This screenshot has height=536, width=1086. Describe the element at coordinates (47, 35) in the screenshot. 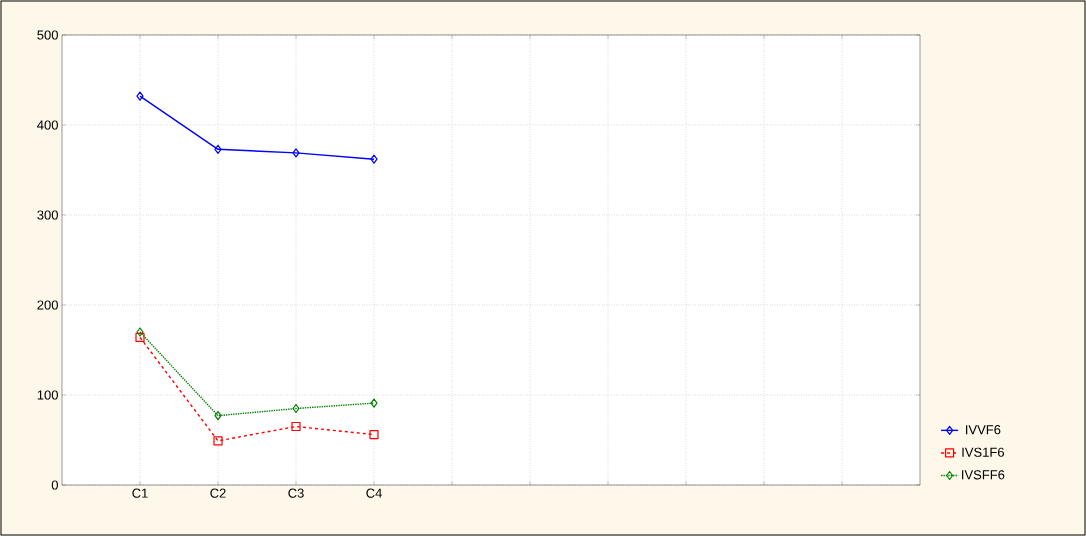

I see `y-tick-label: 500` at that location.